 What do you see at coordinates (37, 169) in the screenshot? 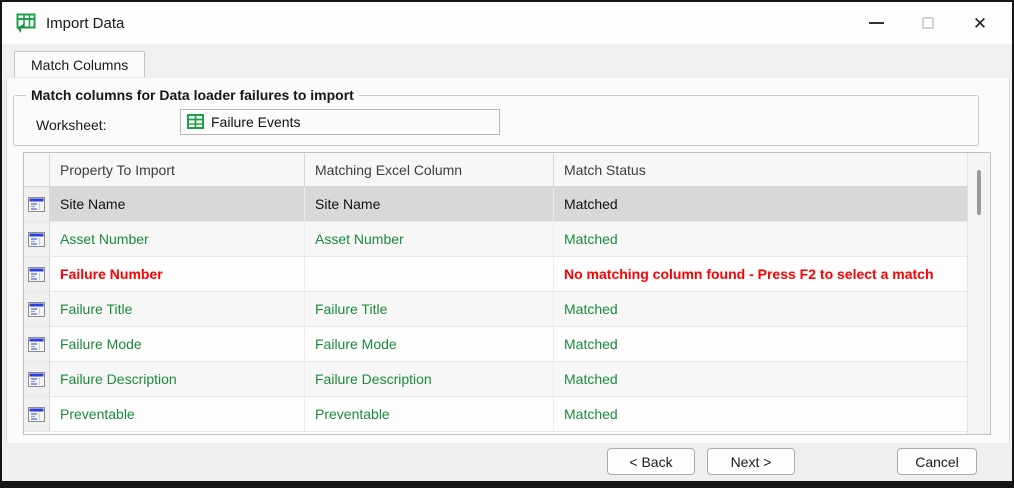
I see `row-header-column` at bounding box center [37, 169].